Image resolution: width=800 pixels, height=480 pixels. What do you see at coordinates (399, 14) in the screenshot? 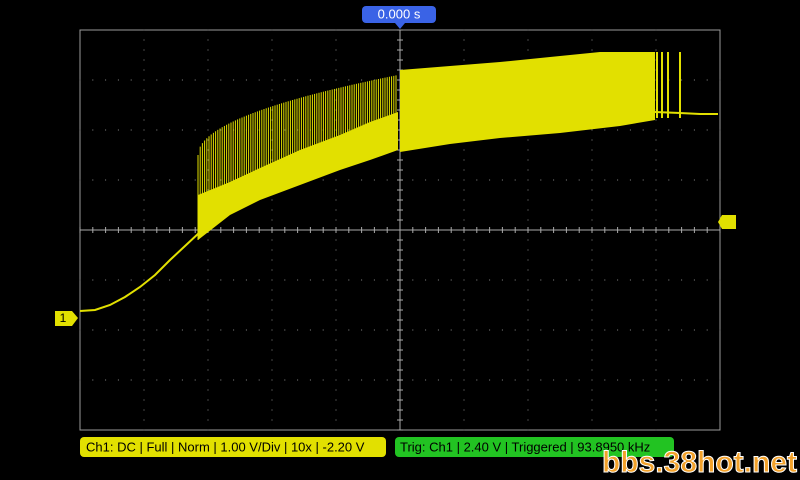
I see `timebase-badge` at bounding box center [399, 14].